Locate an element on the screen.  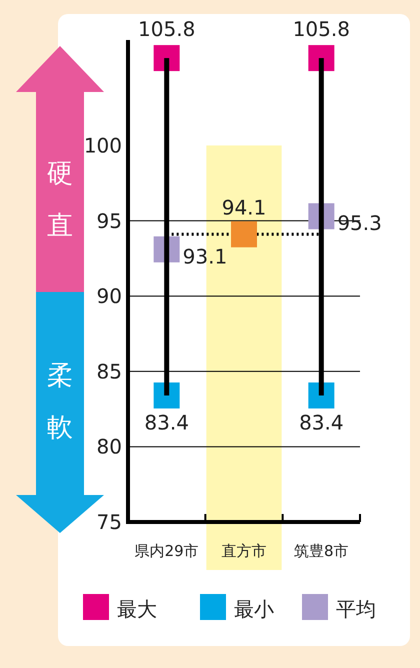
y-tick-label: 80 is located at coordinates (109, 446).